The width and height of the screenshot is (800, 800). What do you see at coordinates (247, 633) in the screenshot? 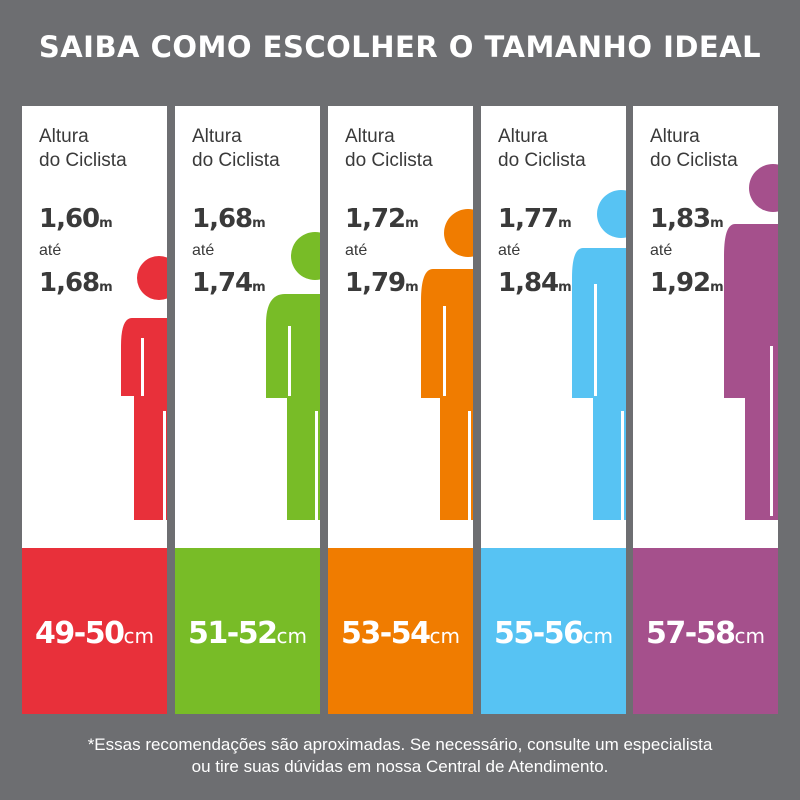
I see `frame-size: 51-52cm` at bounding box center [247, 633].